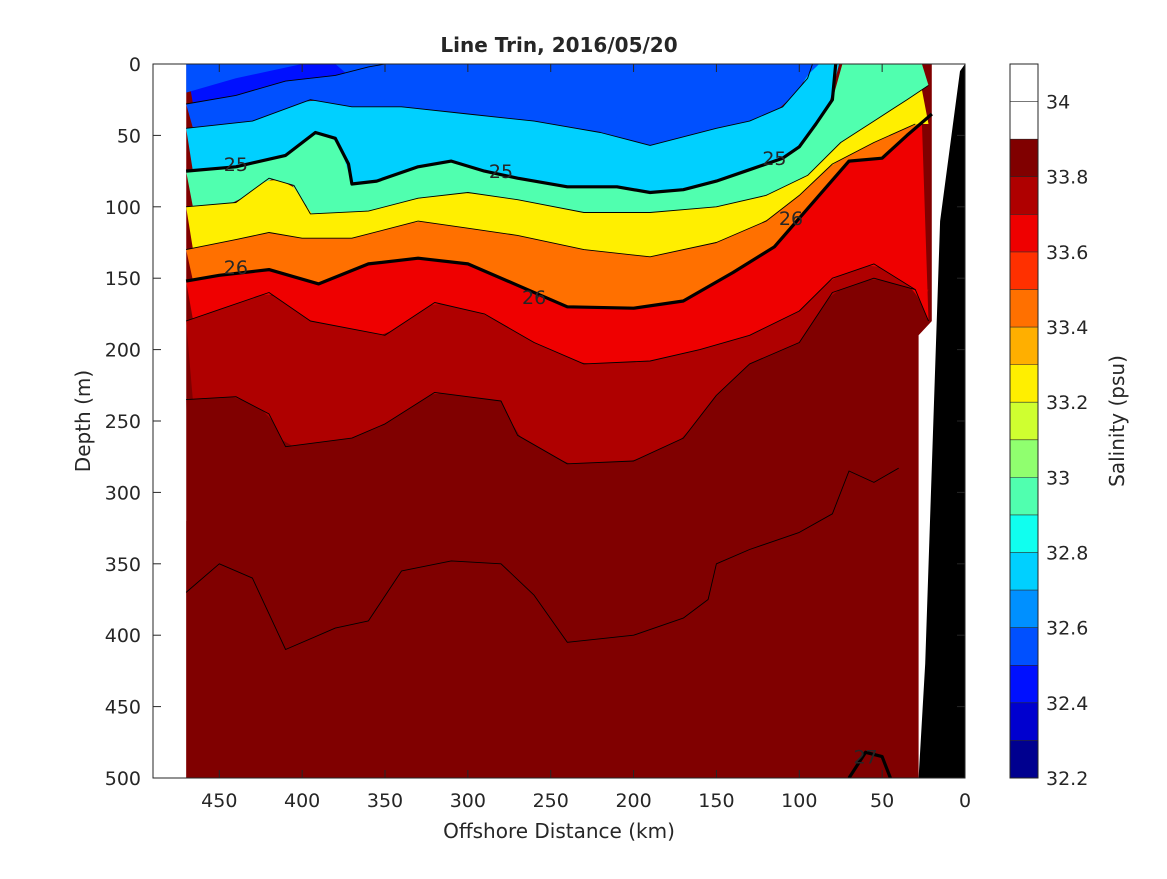 The height and width of the screenshot is (879, 1167). I want to click on y-tick-label: 150, so click(123, 279).